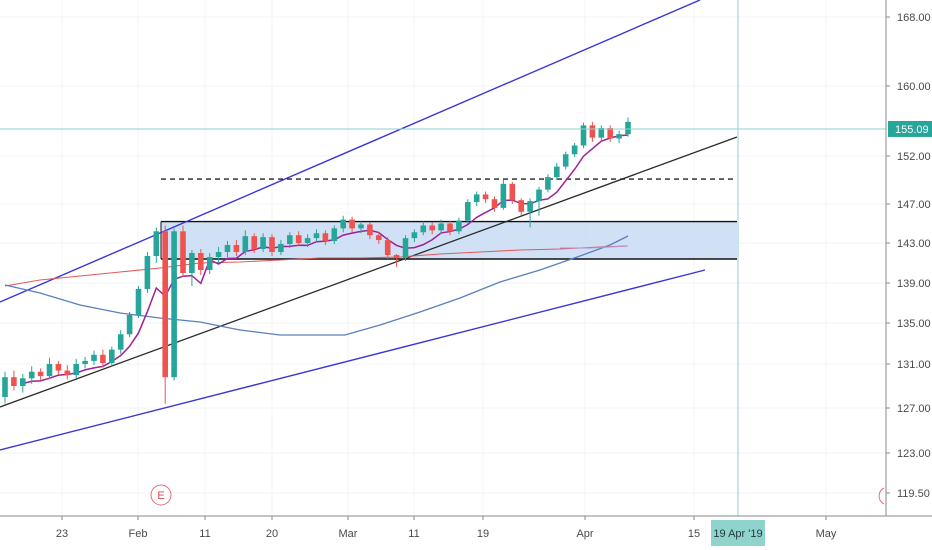 The image size is (932, 550). I want to click on time-tick-label: May, so click(826, 534).